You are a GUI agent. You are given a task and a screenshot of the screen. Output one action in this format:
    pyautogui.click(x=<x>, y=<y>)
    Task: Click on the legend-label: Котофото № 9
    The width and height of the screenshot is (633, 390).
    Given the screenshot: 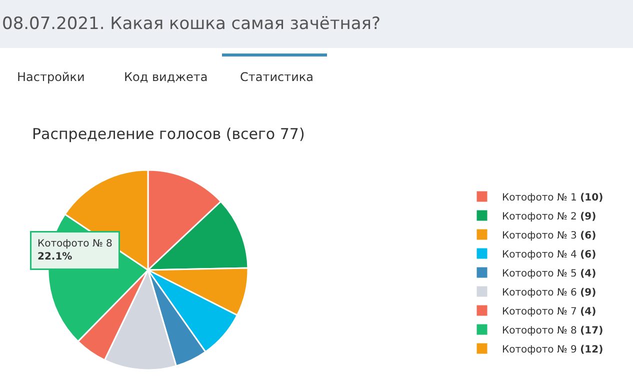 What is the action you would take?
    pyautogui.click(x=539, y=350)
    